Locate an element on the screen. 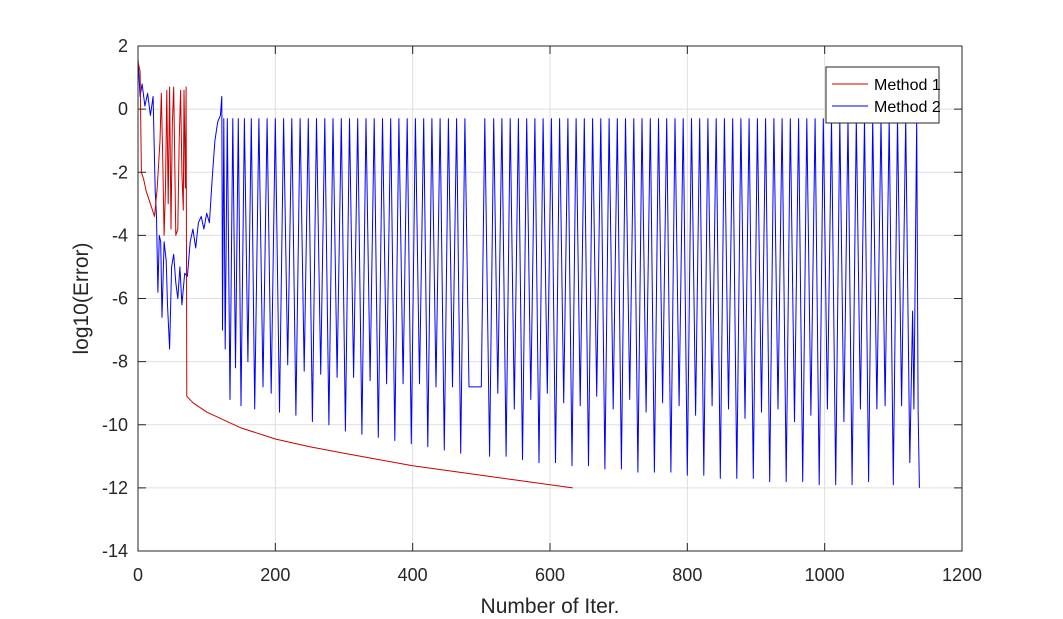 Image resolution: width=1063 pixels, height=619 pixels. y-tick-label: -6 is located at coordinates (120, 299).